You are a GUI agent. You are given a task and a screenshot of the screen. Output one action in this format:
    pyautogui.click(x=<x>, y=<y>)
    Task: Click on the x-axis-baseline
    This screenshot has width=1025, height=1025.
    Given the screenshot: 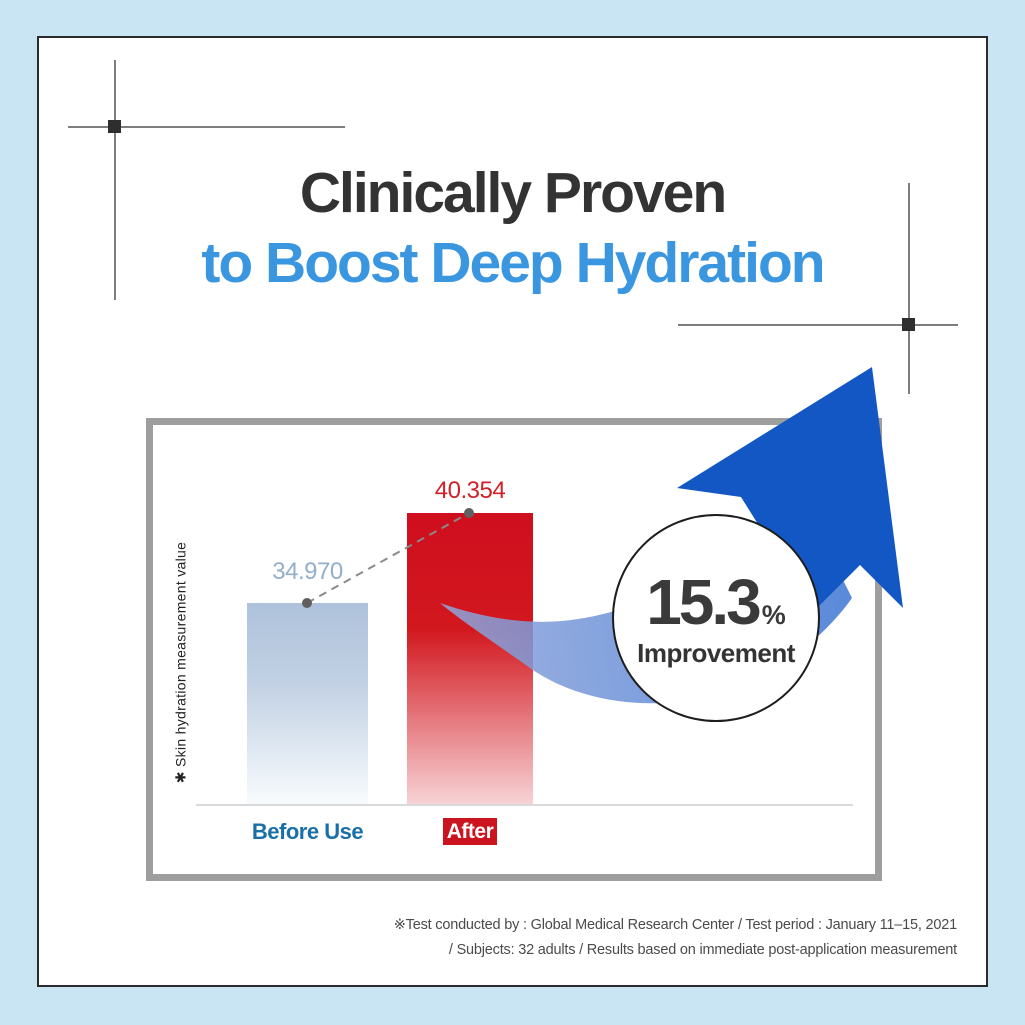 What is the action you would take?
    pyautogui.click(x=524, y=805)
    